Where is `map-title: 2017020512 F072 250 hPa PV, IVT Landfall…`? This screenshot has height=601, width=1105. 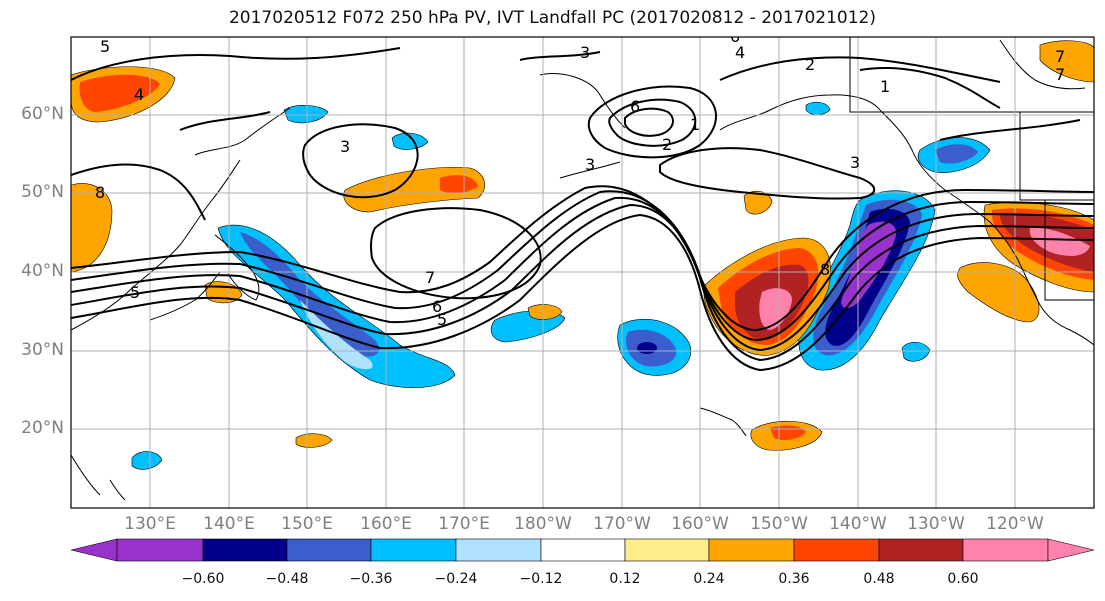
map-title: 2017020512 F072 250 hPa PV, IVT Landfall… is located at coordinates (552, 18).